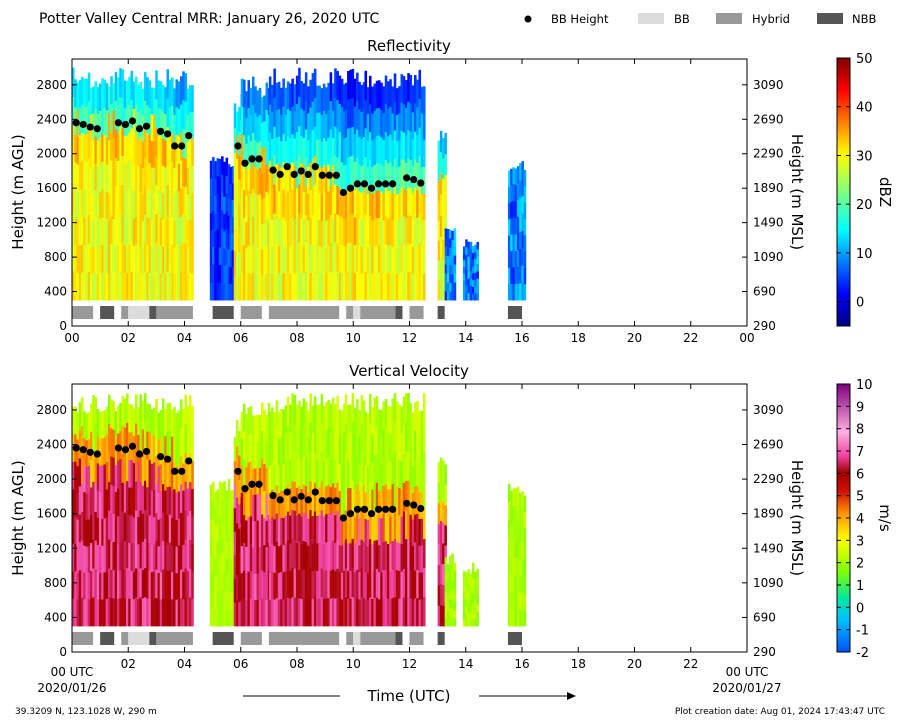 This screenshot has width=900, height=725. What do you see at coordinates (378, 638) in the screenshot?
I see `bb-type-hybrid-segment` at bounding box center [378, 638].